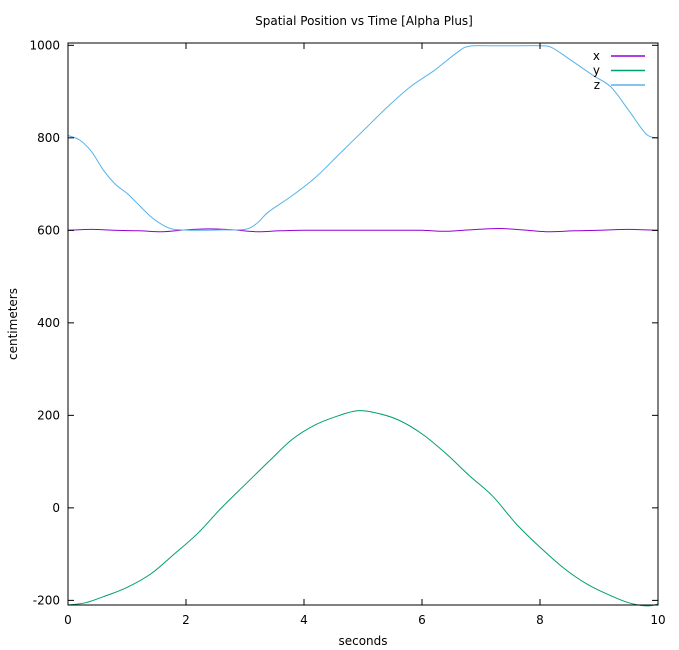 This screenshot has width=679, height=650. What do you see at coordinates (422, 620) in the screenshot?
I see `x-tick-label: 6` at bounding box center [422, 620].